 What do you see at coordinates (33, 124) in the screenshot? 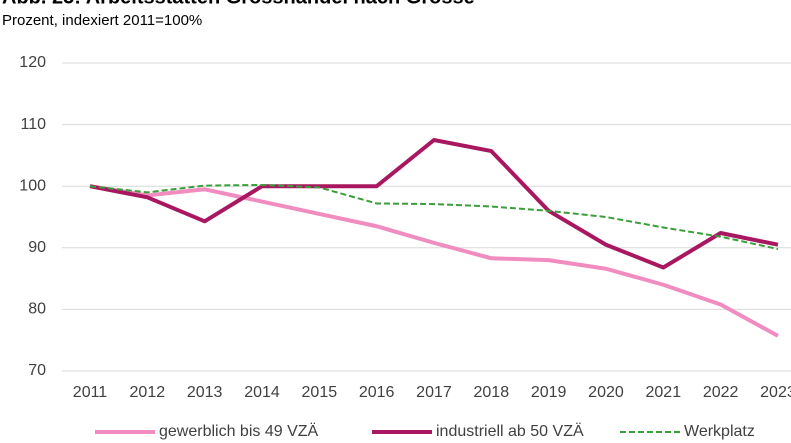
I see `y-tick-label: 110` at bounding box center [33, 124].